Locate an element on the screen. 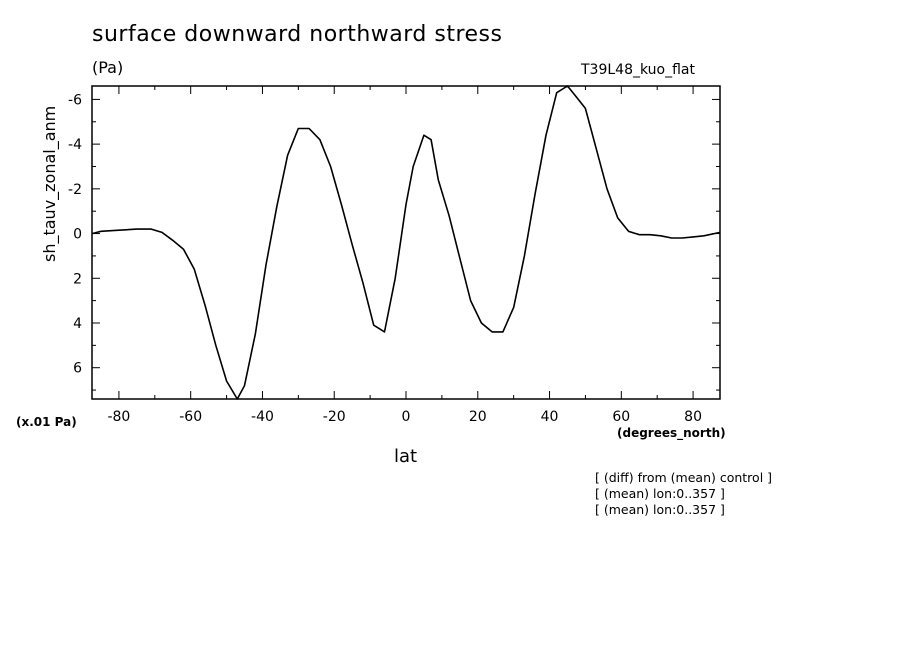  x-tick-label: -80 is located at coordinates (118, 417).